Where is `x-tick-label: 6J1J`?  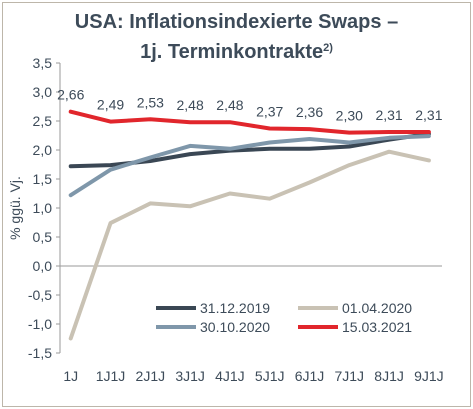
x-tick-label: 6J1J is located at coordinates (310, 376).